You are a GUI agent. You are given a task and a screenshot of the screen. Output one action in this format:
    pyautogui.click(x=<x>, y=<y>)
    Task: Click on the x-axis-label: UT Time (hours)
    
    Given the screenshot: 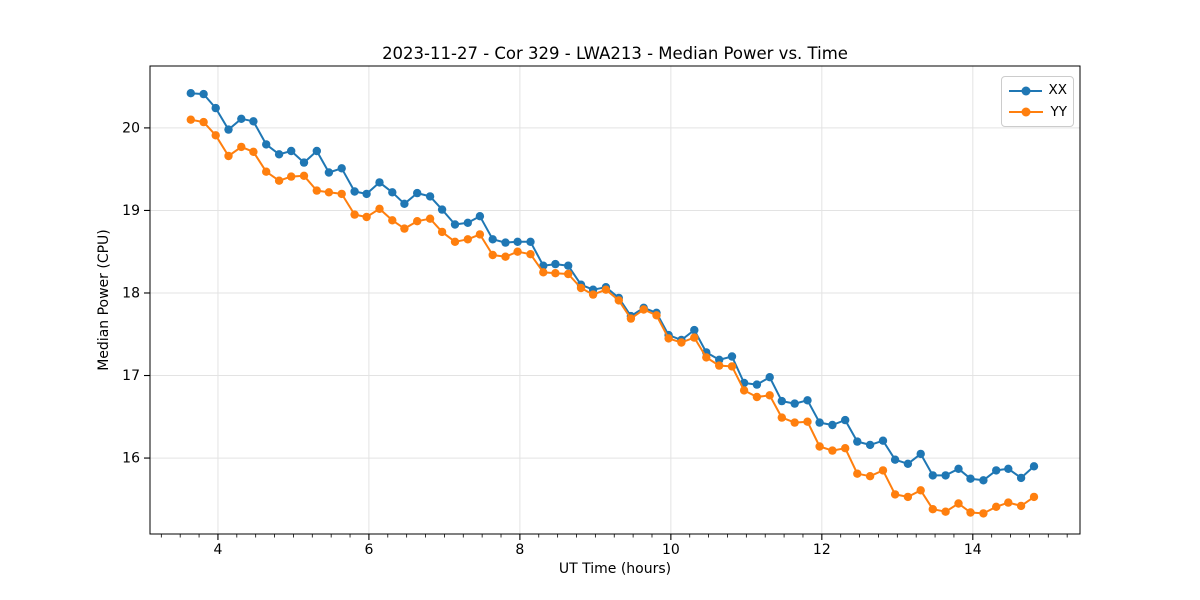 What is the action you would take?
    pyautogui.click(x=615, y=569)
    